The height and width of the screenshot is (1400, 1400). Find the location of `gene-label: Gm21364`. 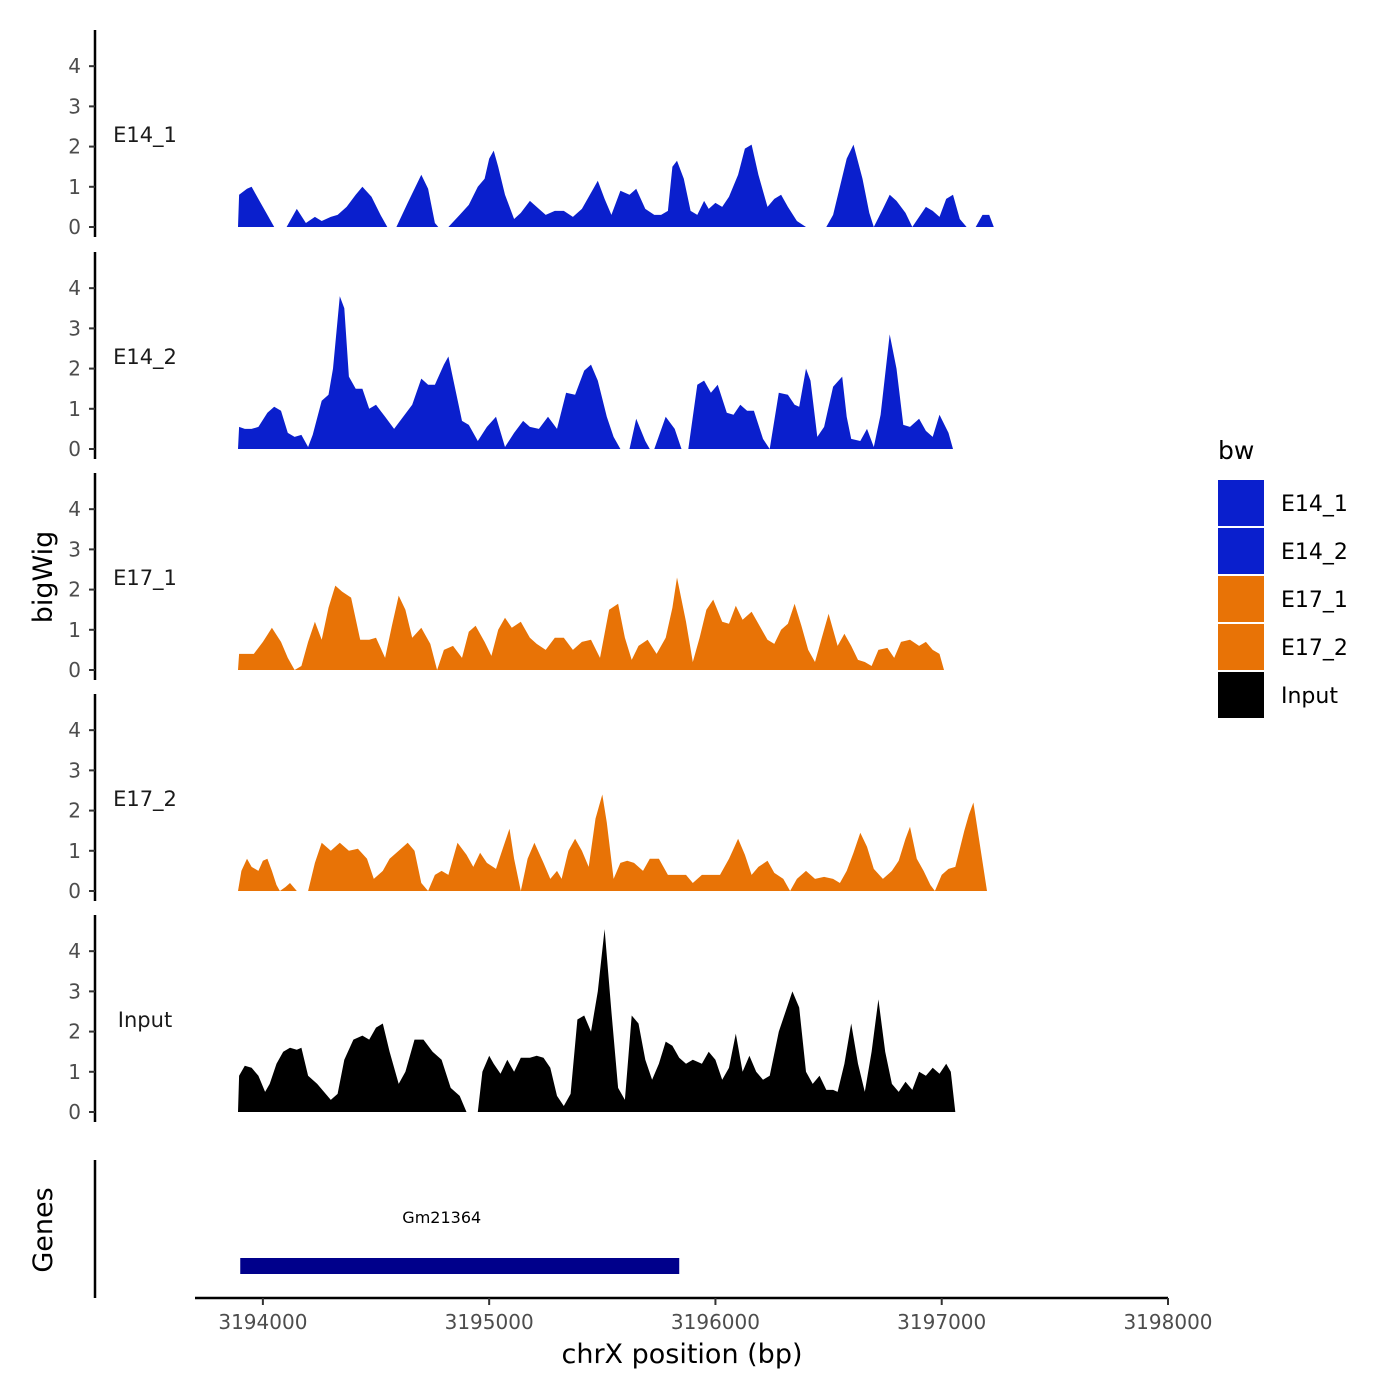

gene-label: Gm21364 is located at coordinates (441, 1217).